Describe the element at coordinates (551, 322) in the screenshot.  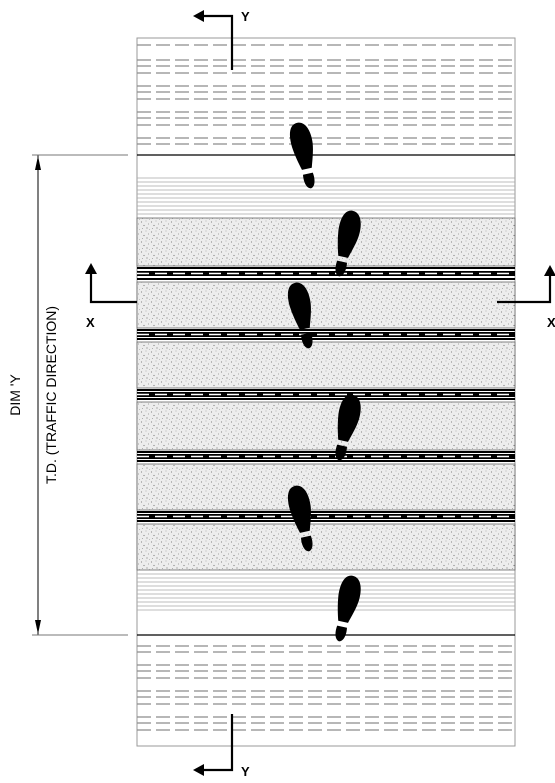
I see `section-label-right: X` at that location.